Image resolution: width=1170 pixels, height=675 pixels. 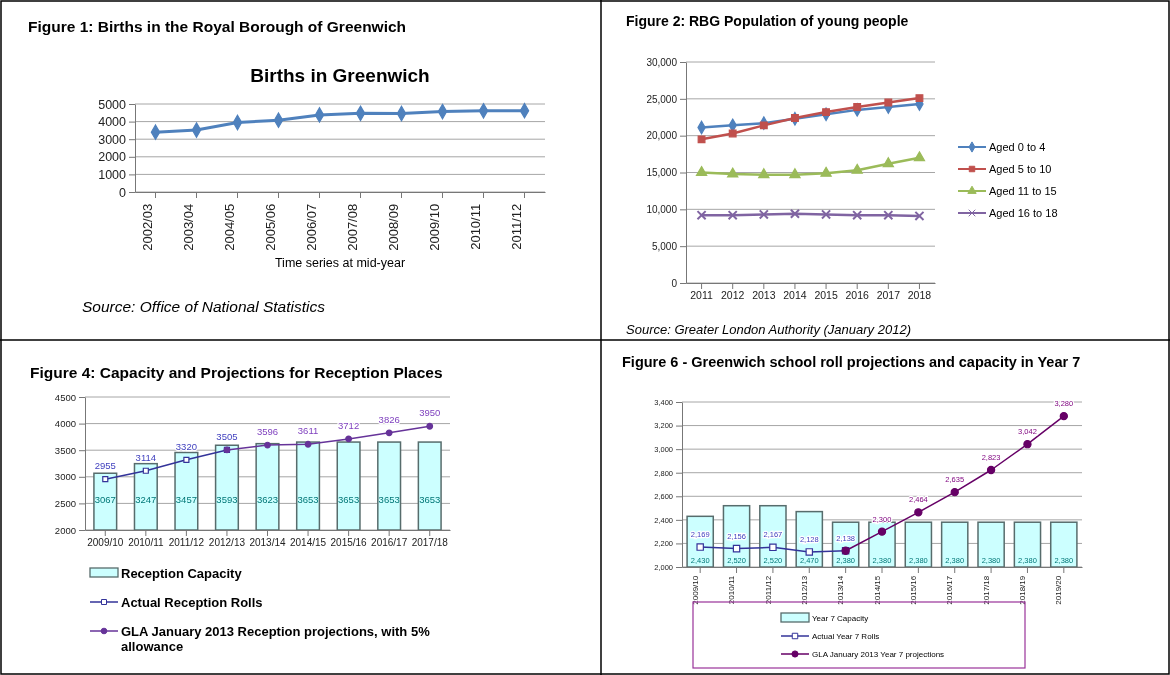 What do you see at coordinates (826, 295) in the screenshot?
I see `x-tick-label: 2015` at bounding box center [826, 295].